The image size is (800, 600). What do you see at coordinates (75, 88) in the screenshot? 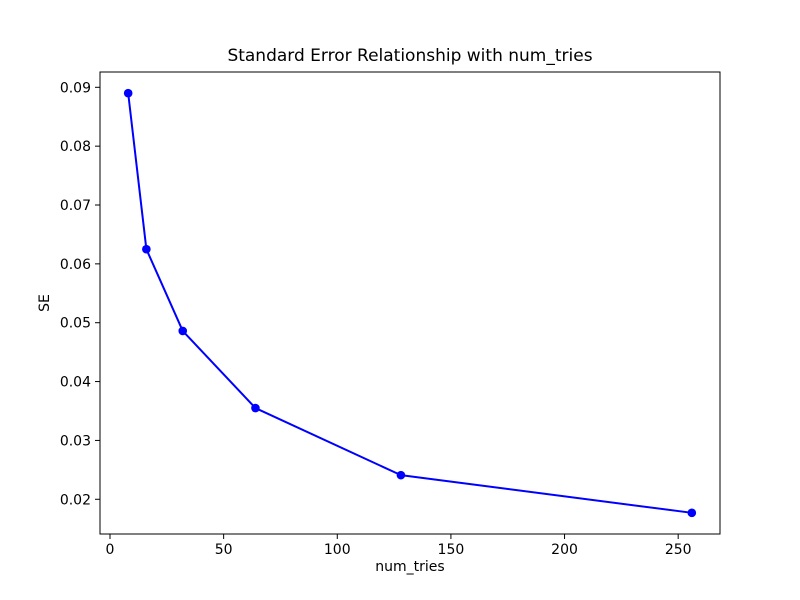
I see `y-tick-label: 0.09` at bounding box center [75, 88].